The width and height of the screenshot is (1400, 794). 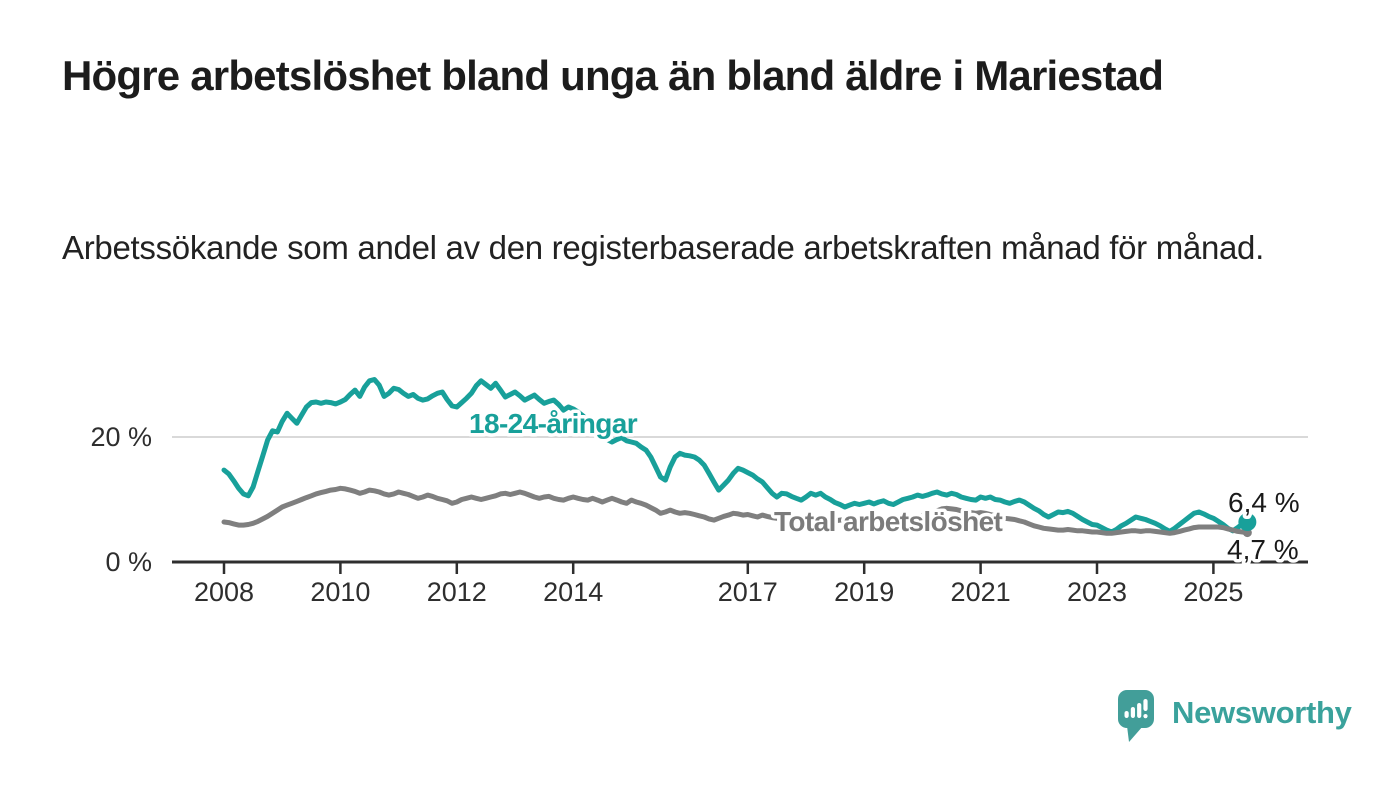 I want to click on x-tick-label: 2017, so click(x=748, y=592).